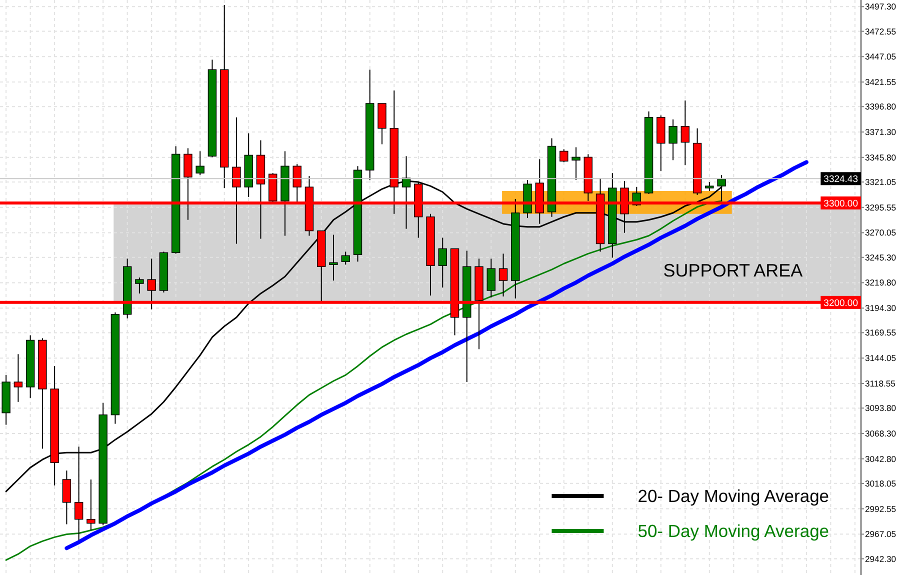 This screenshot has width=900, height=575. Describe the element at coordinates (880, 383) in the screenshot. I see `y-tick-label: 3118.55` at that location.